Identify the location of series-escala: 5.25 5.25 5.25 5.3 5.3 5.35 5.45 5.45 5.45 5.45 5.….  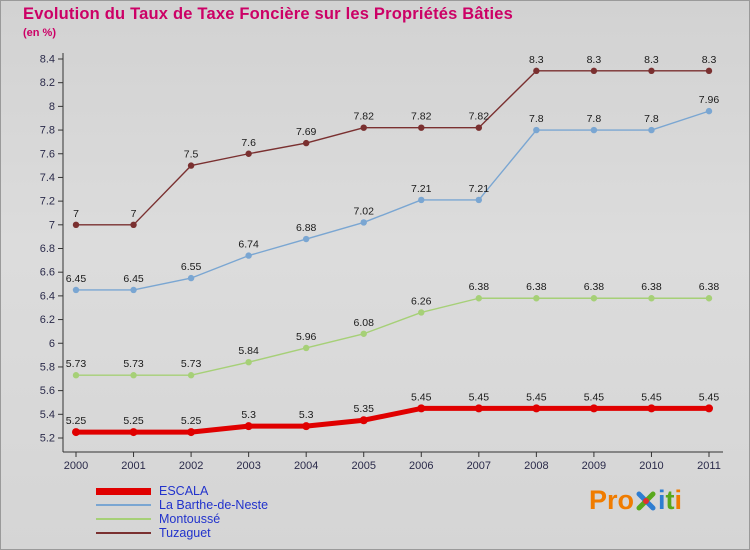
(393, 414).